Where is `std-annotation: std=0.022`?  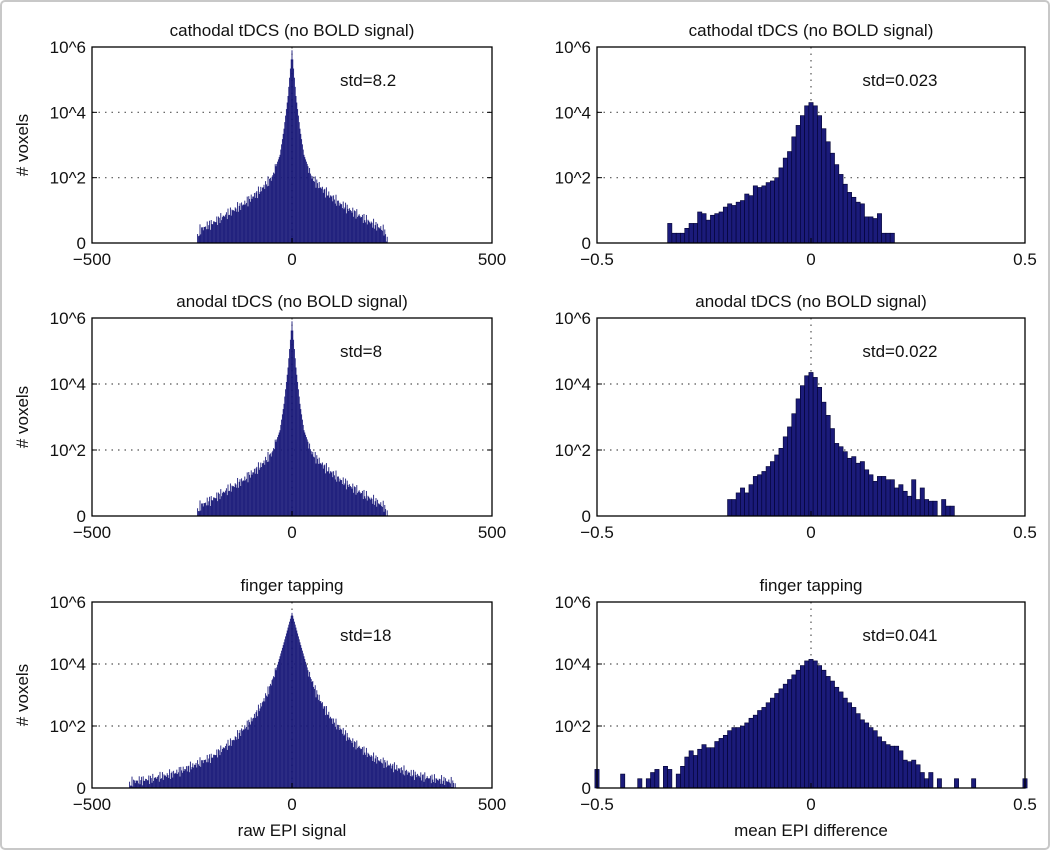 std-annotation: std=0.022 is located at coordinates (899, 351).